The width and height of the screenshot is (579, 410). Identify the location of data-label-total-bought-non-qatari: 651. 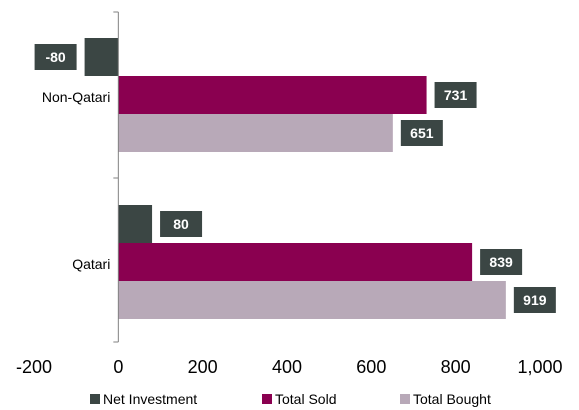
(421, 133).